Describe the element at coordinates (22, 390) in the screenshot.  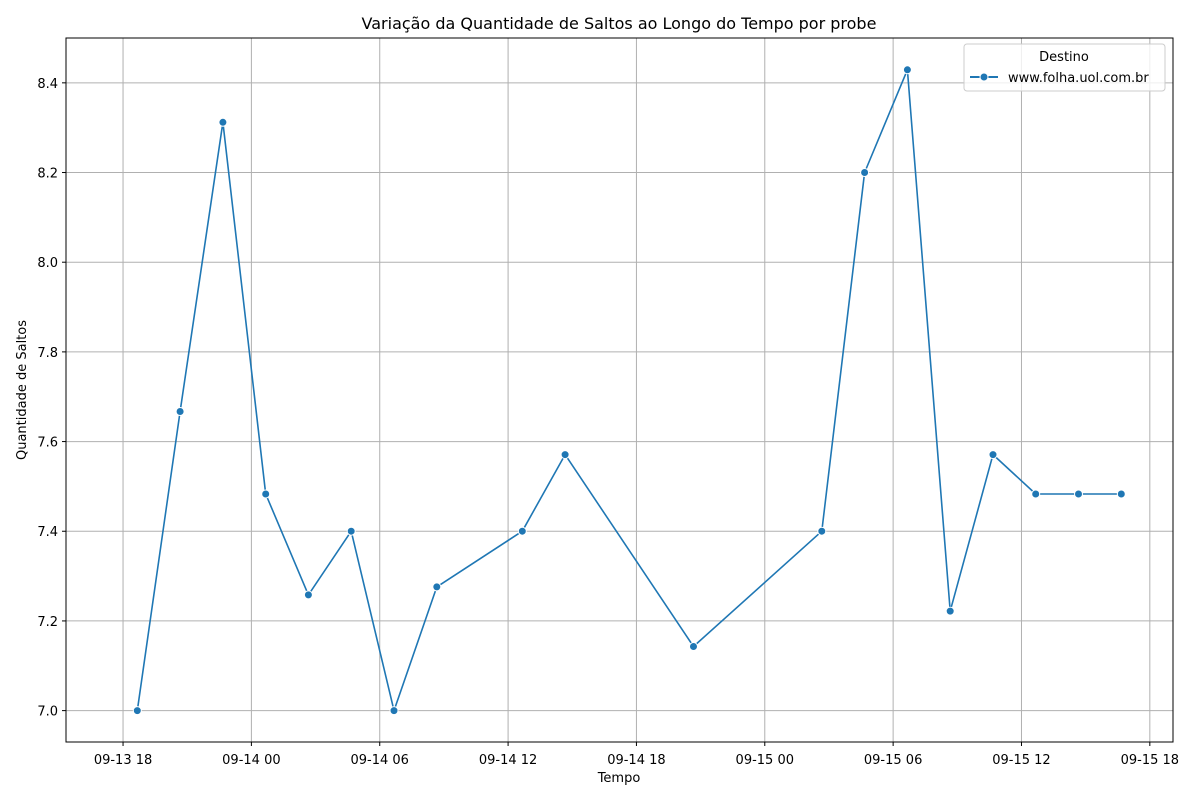
I see `y-axis-label: Quantidade de Saltos` at that location.